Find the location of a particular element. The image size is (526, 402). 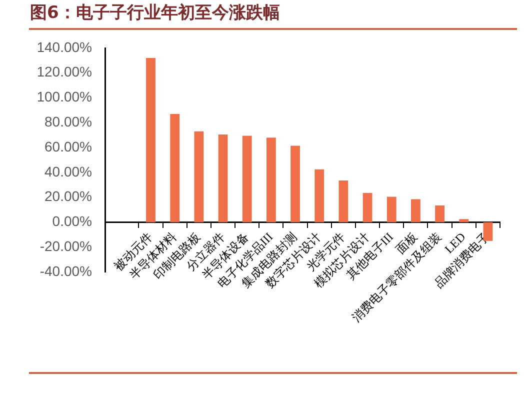

y-tick-label: 60.00% is located at coordinates (68, 146).